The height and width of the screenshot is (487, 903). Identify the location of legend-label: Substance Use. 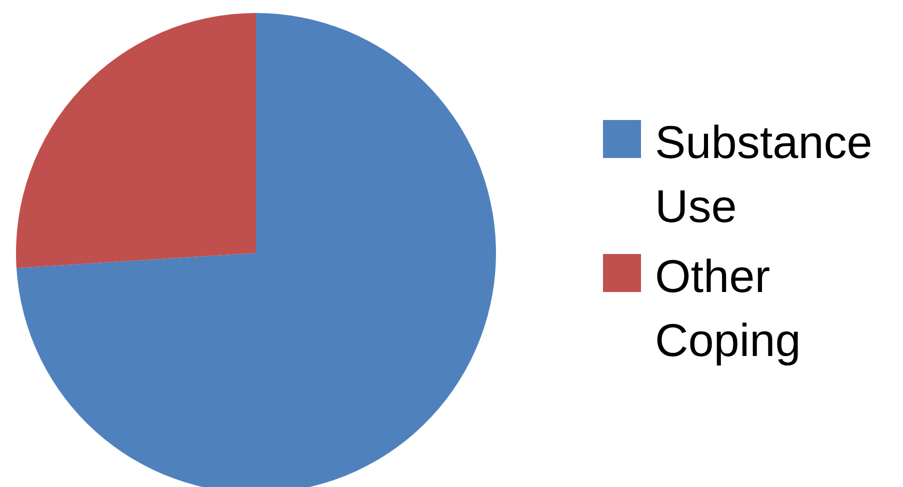
(764, 174).